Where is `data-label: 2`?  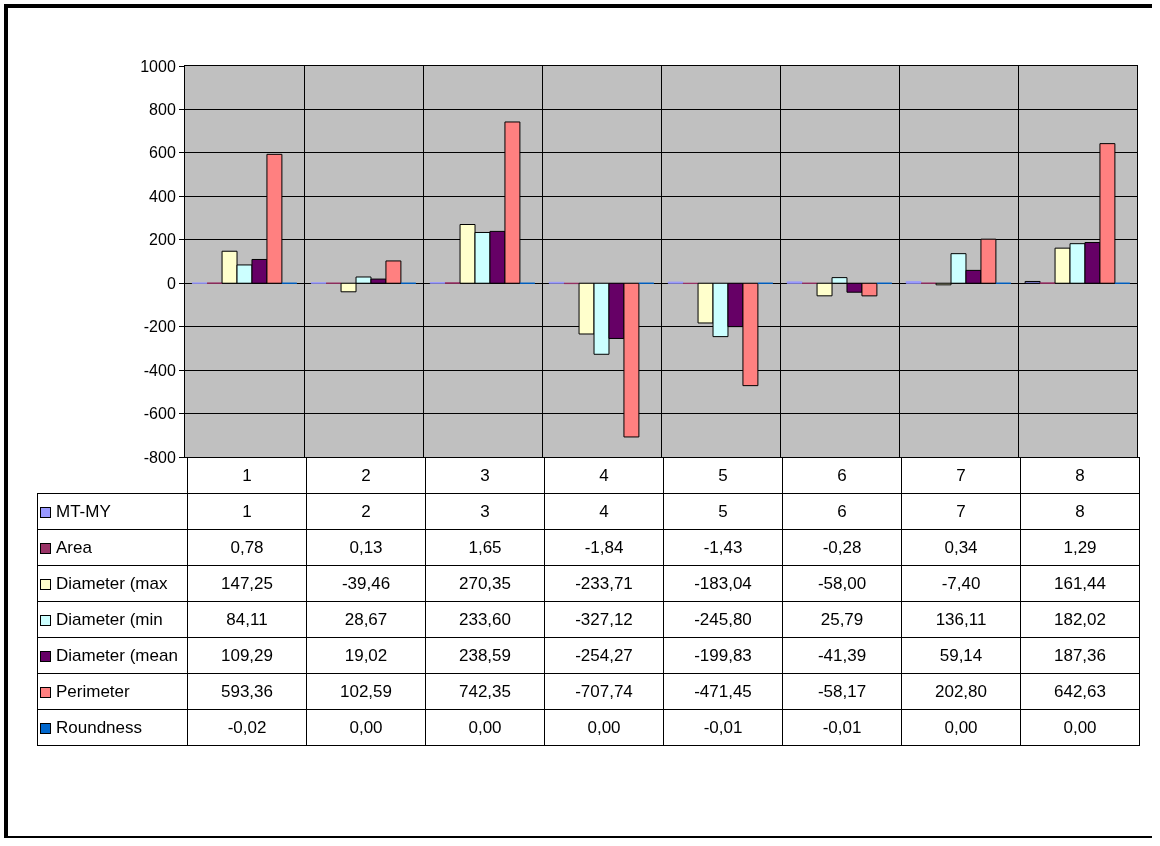 data-label: 2 is located at coordinates (366, 475).